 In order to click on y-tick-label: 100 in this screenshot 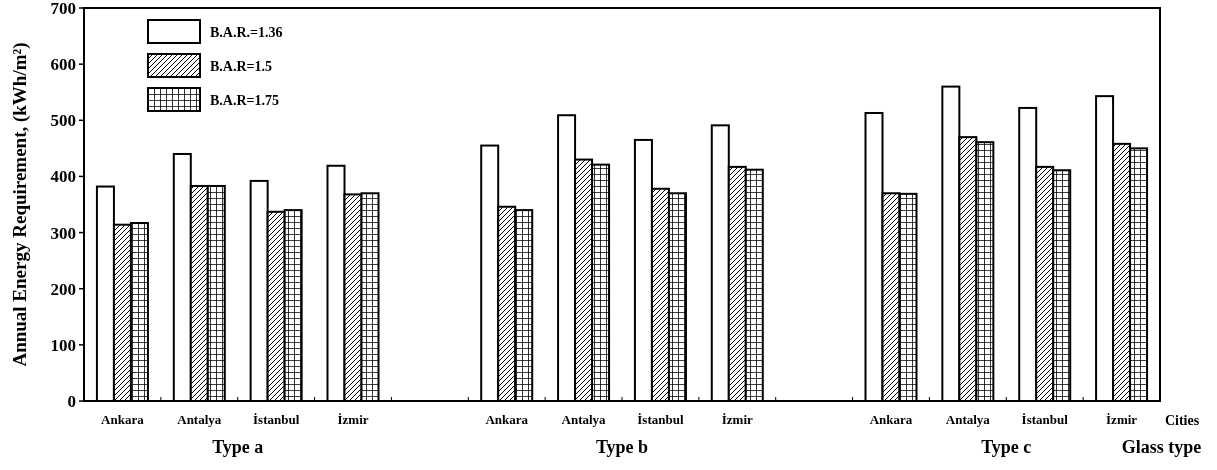, I will do `click(63, 345)`.